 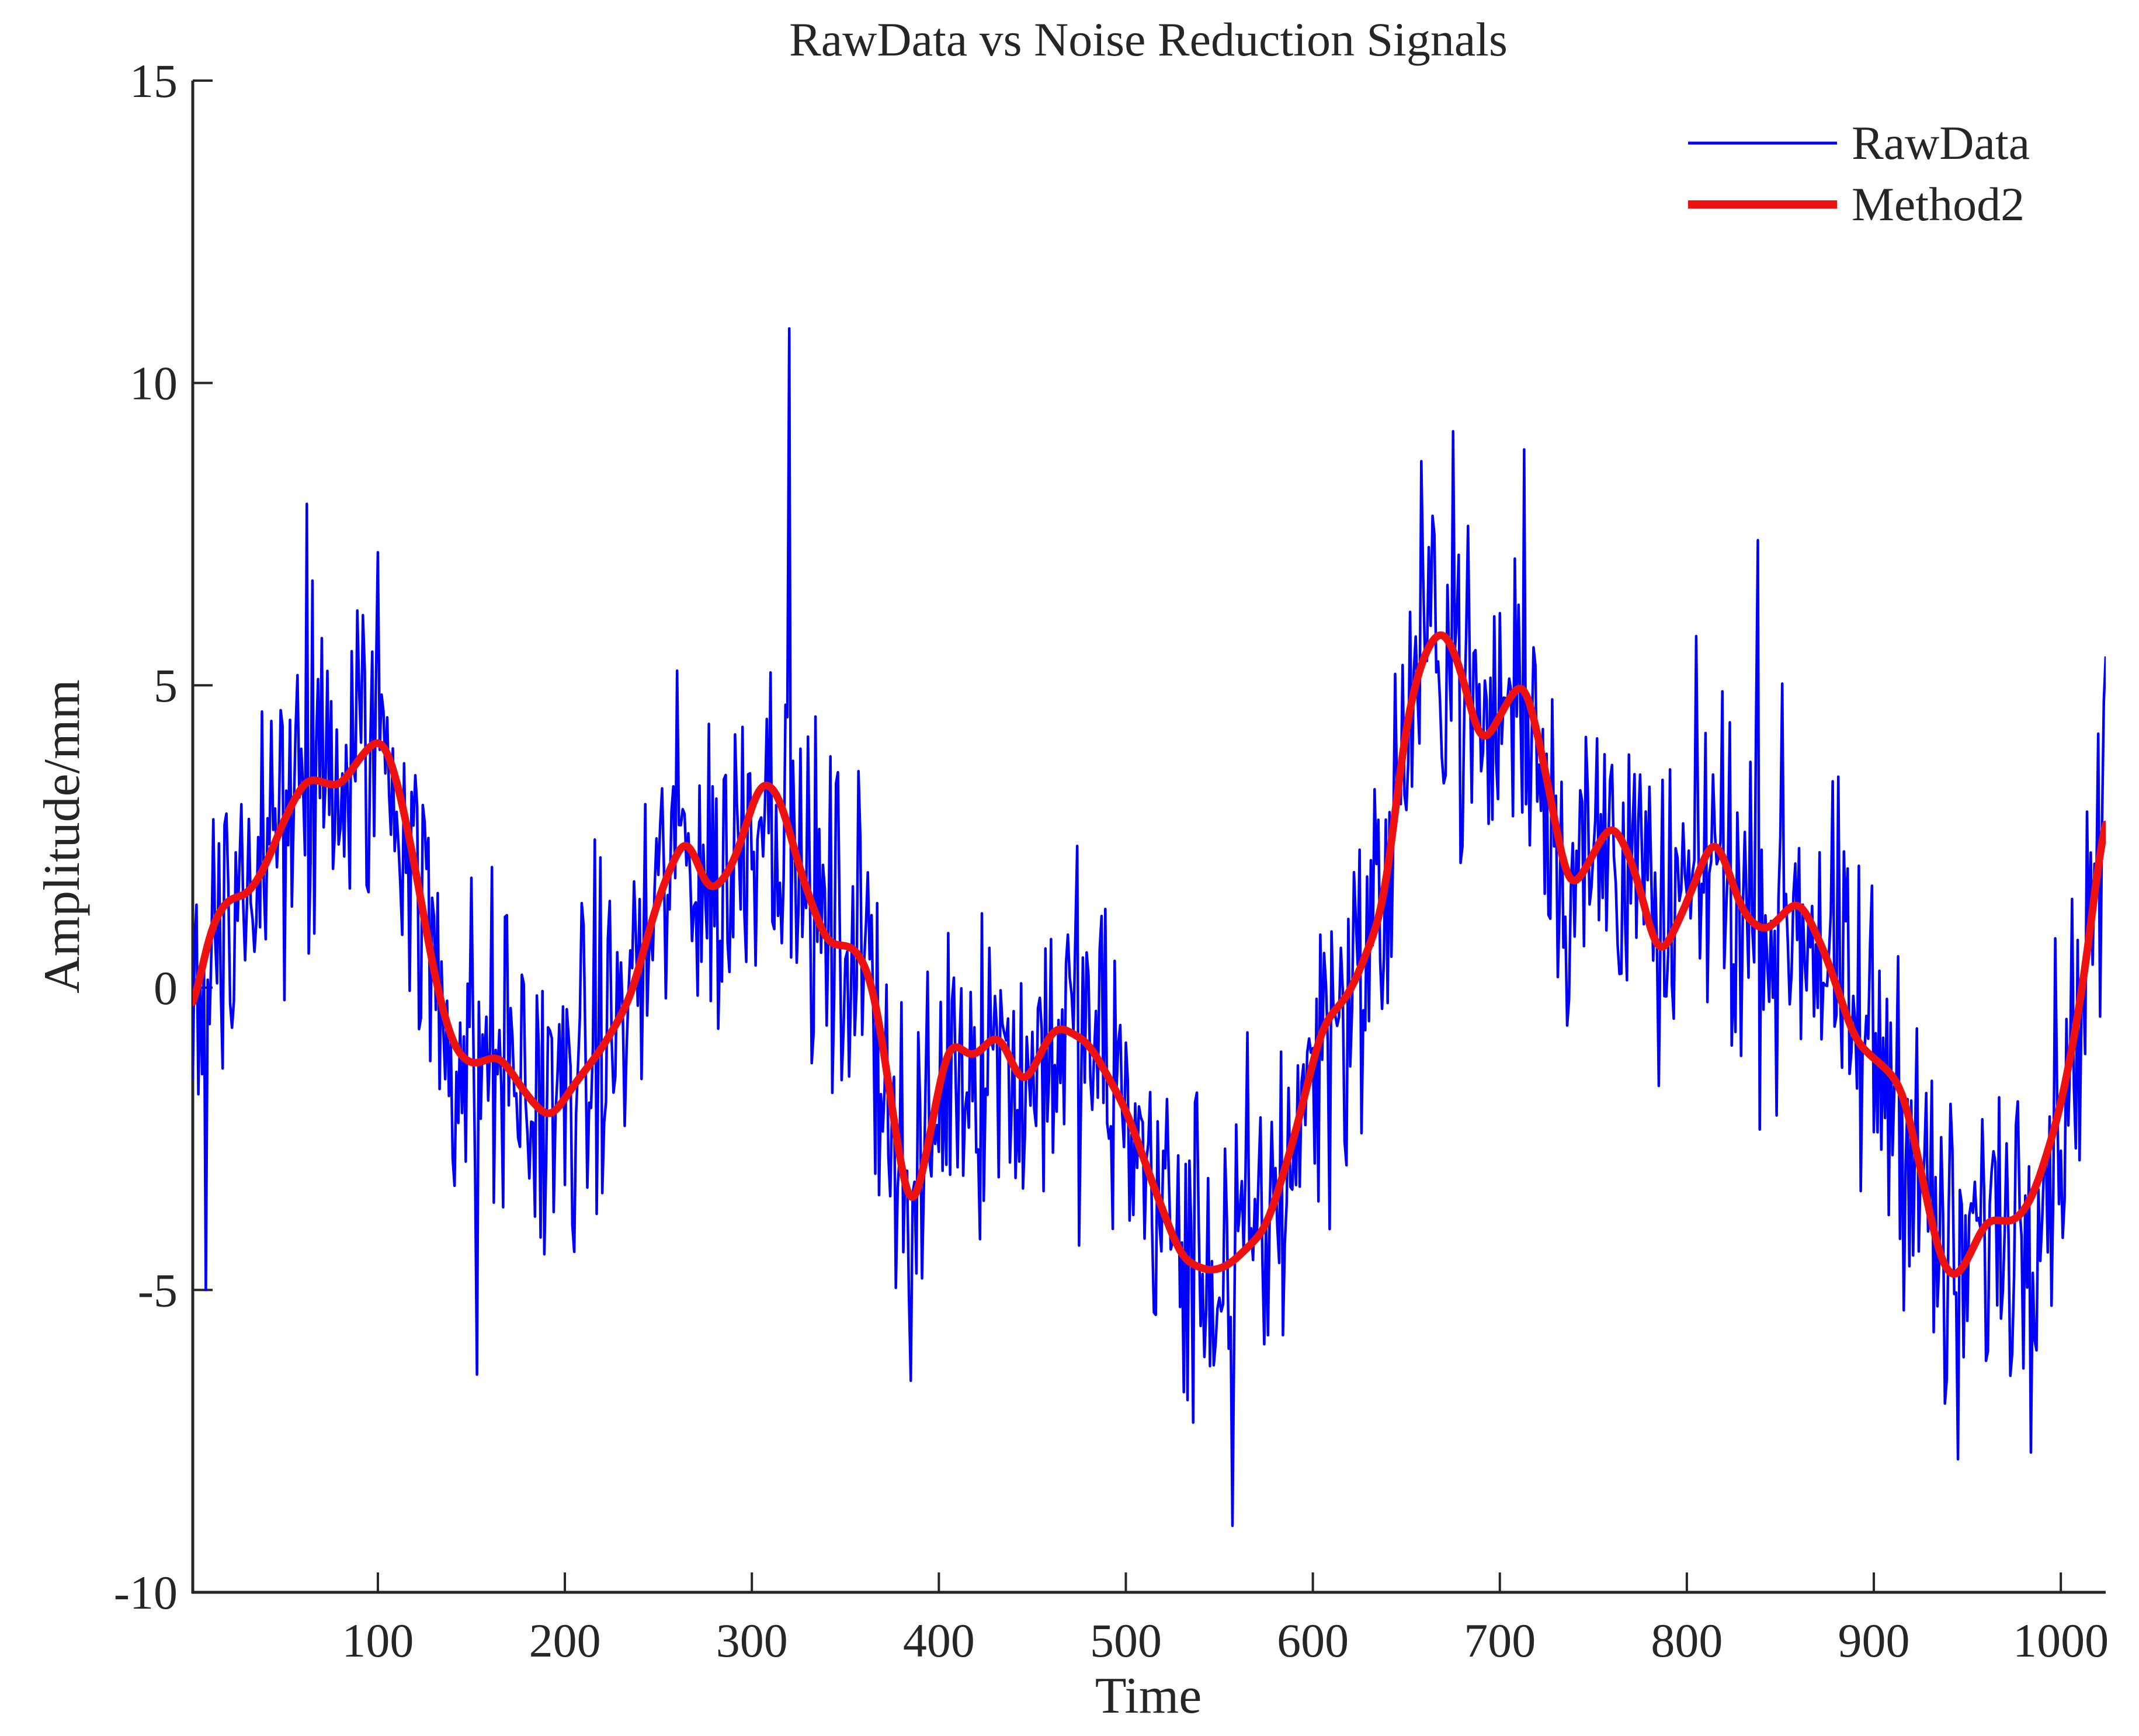 What do you see at coordinates (752, 1641) in the screenshot?
I see `x-tick-label: 300` at bounding box center [752, 1641].